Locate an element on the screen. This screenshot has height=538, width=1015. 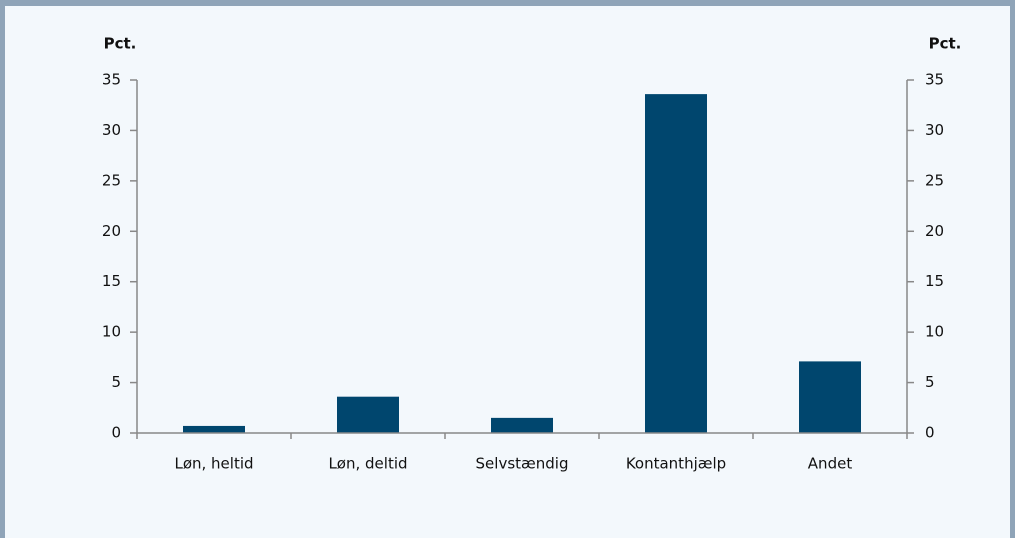
y-tick-label: 30 is located at coordinates (111, 130).